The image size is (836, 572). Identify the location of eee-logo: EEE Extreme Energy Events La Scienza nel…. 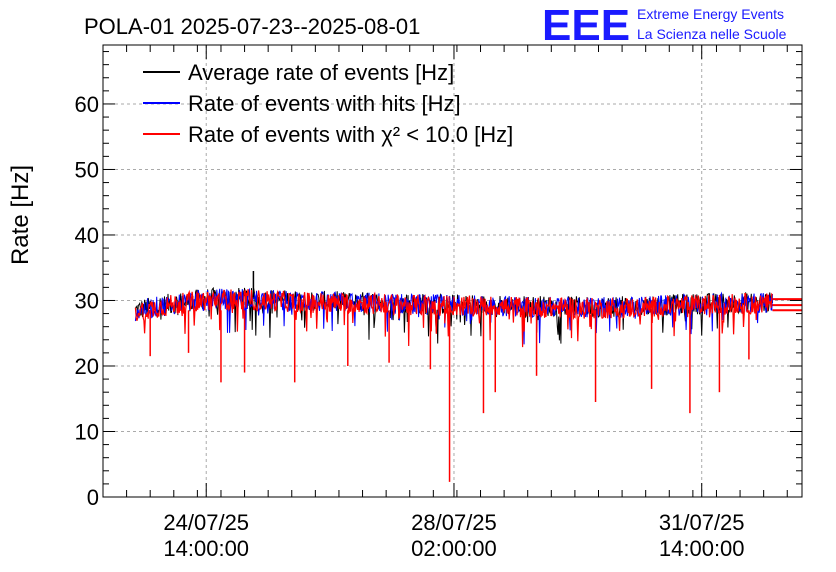
(664, 25).